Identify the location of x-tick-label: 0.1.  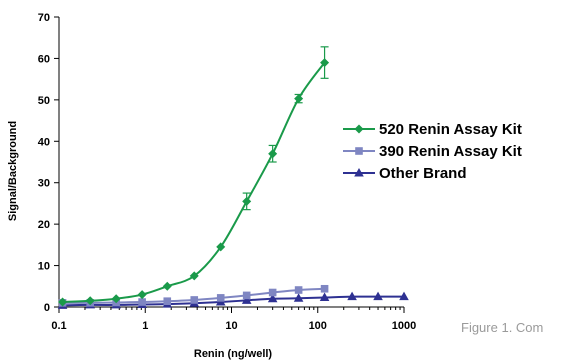
(58, 326).